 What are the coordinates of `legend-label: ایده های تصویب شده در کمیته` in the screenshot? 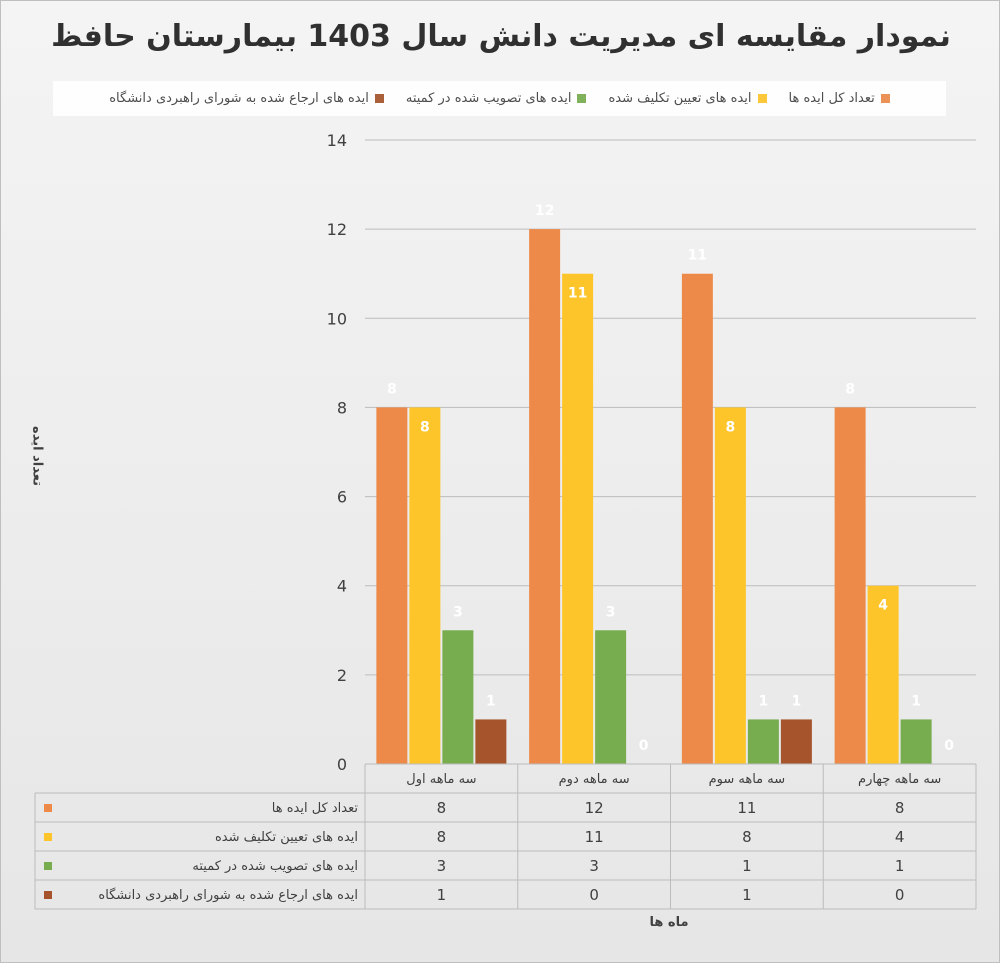 It's located at (488, 98).